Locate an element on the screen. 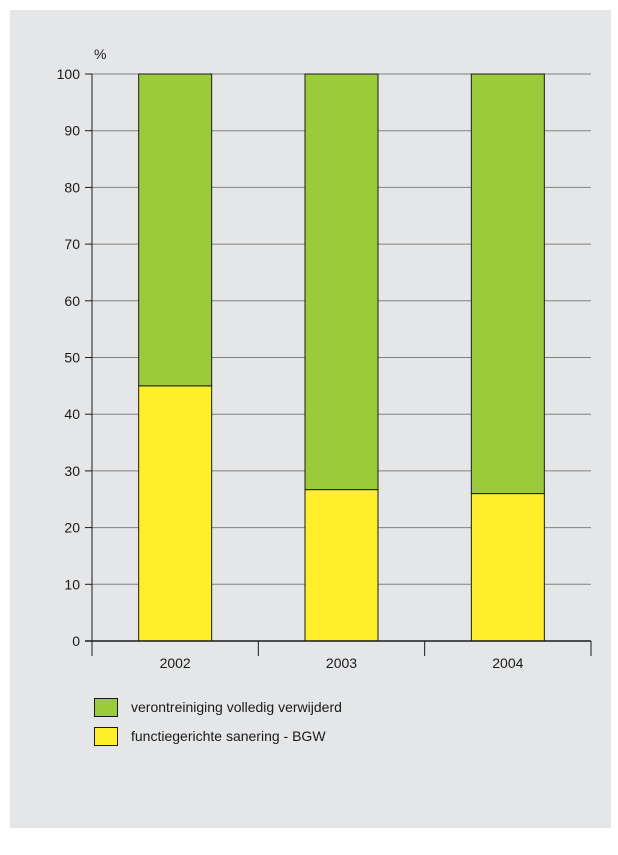  y-tick-label: 0 is located at coordinates (76, 641).